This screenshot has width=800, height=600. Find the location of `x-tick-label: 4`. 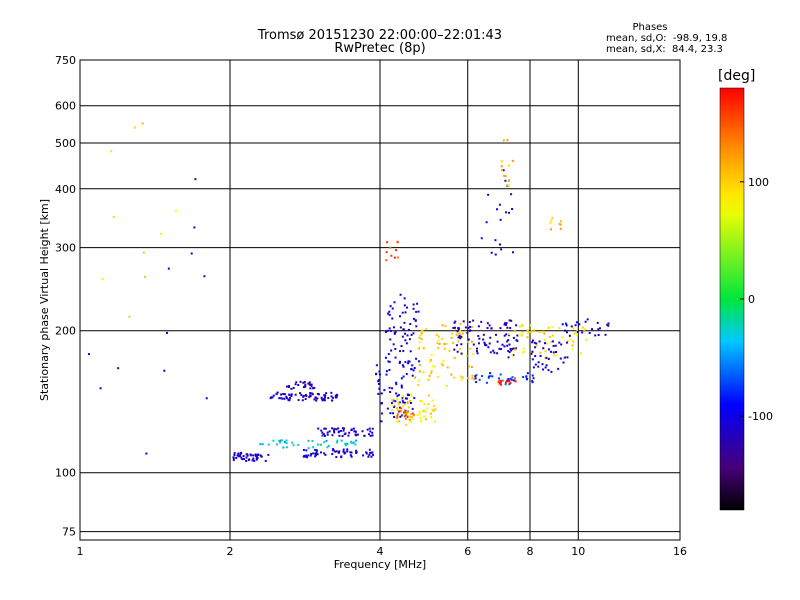

x-tick-label: 4 is located at coordinates (380, 551).